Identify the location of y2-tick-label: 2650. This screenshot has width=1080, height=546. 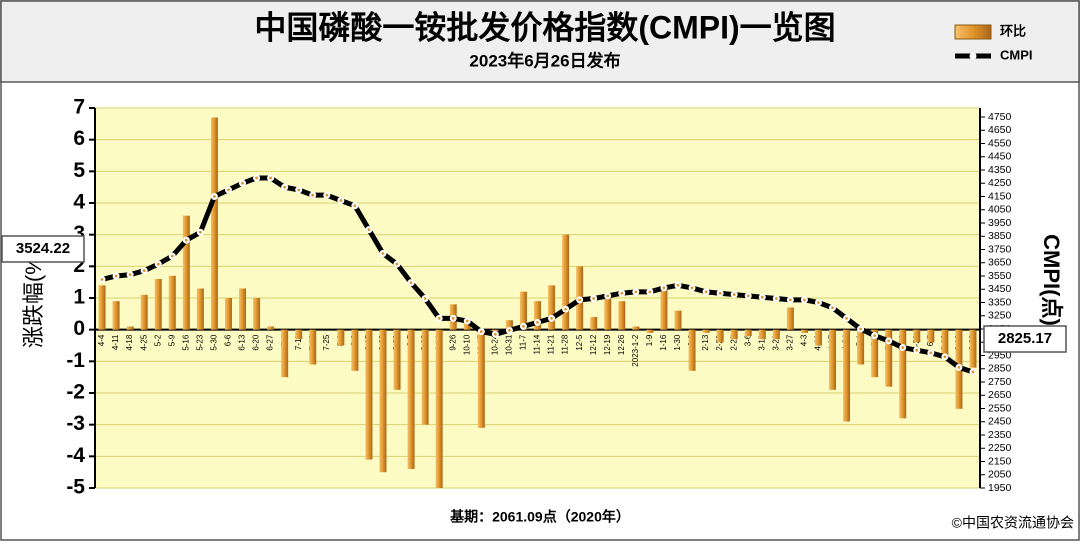
(1000, 395).